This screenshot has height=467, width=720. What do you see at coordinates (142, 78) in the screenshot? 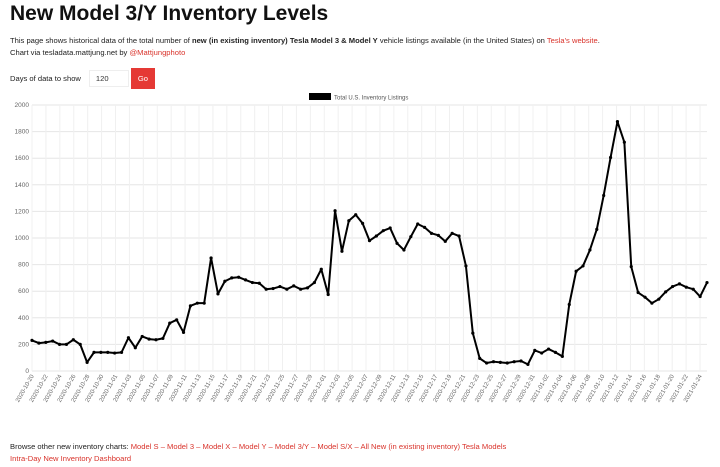
I see `go-button: Go` at bounding box center [142, 78].